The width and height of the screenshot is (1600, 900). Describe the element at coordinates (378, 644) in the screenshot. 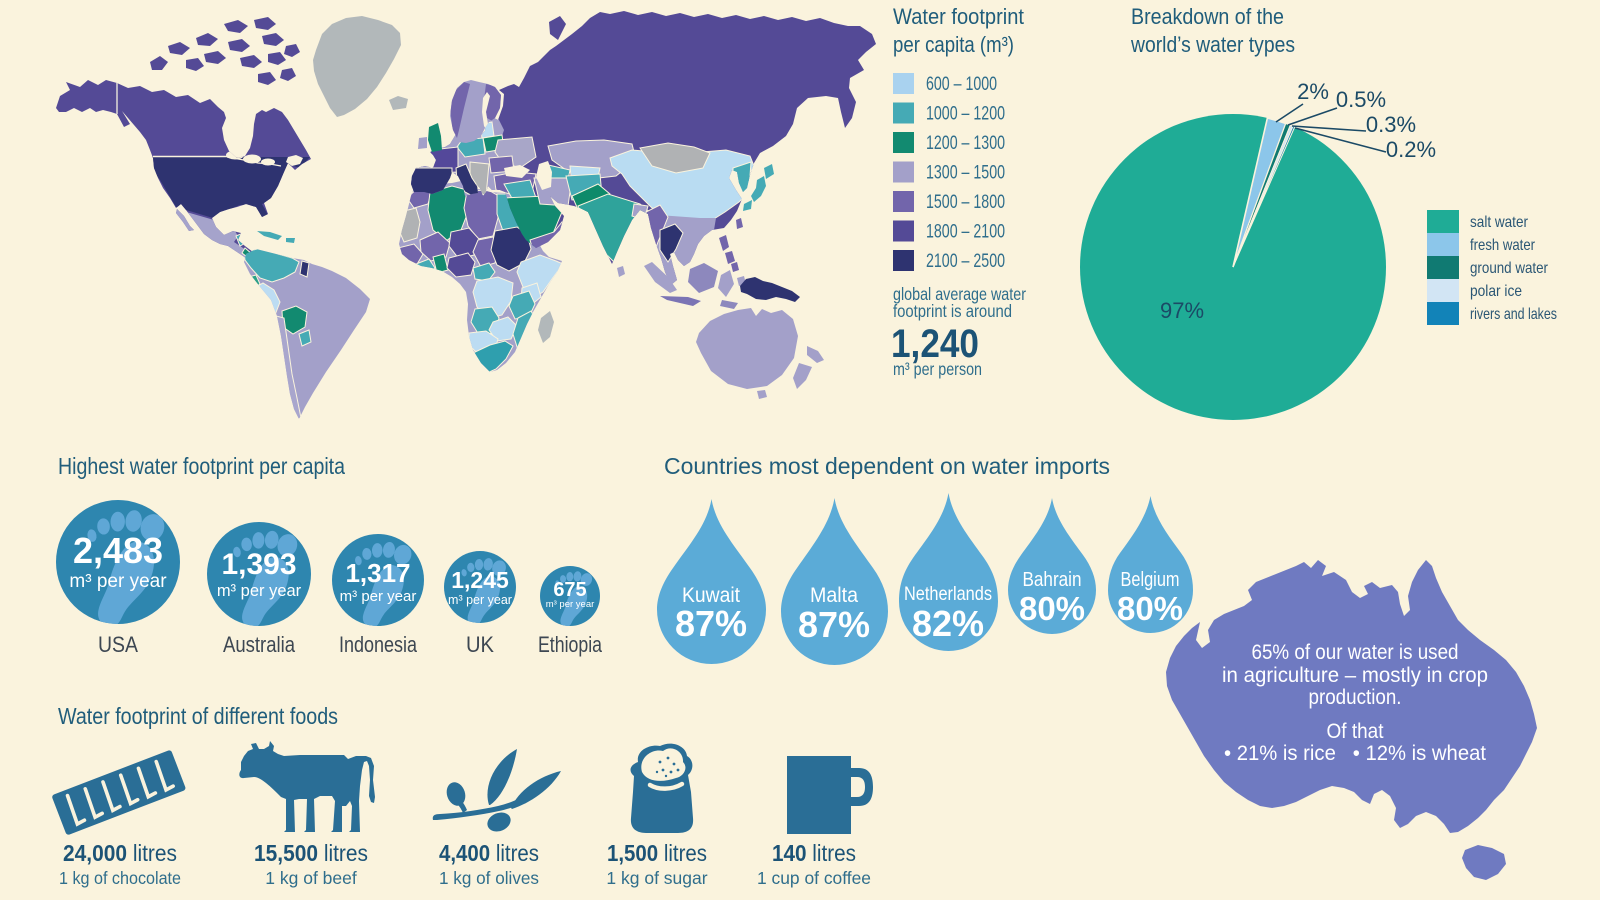

I see `svg-text: Indonesia` at that location.